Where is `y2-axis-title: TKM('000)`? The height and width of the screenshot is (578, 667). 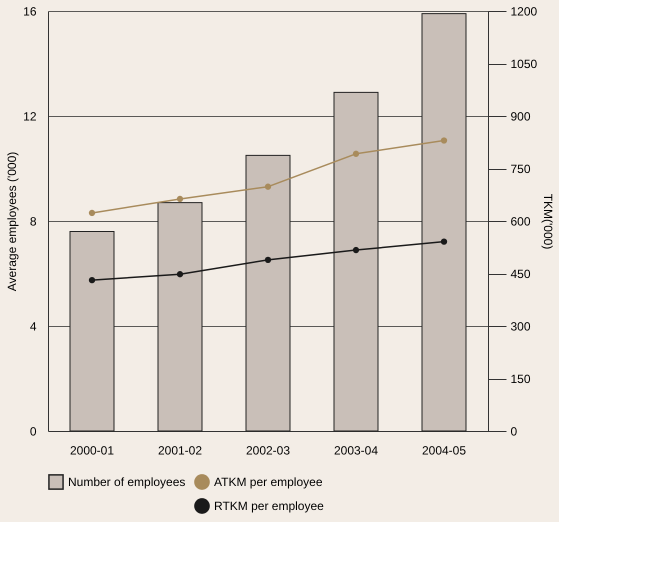
y2-axis-title: TKM('000) is located at coordinates (548, 222).